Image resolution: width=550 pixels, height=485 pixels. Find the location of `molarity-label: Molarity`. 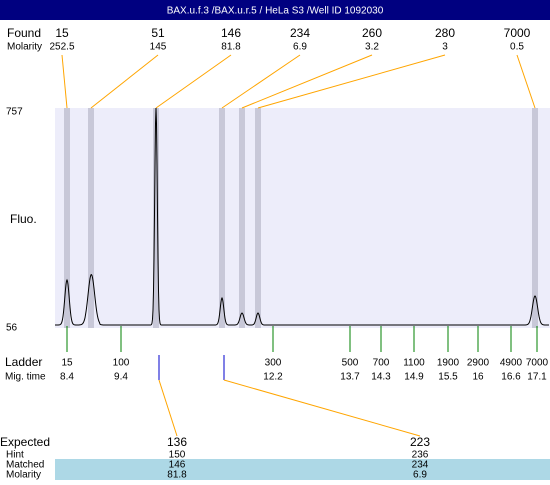

molarity-label: Molarity is located at coordinates (24, 47).